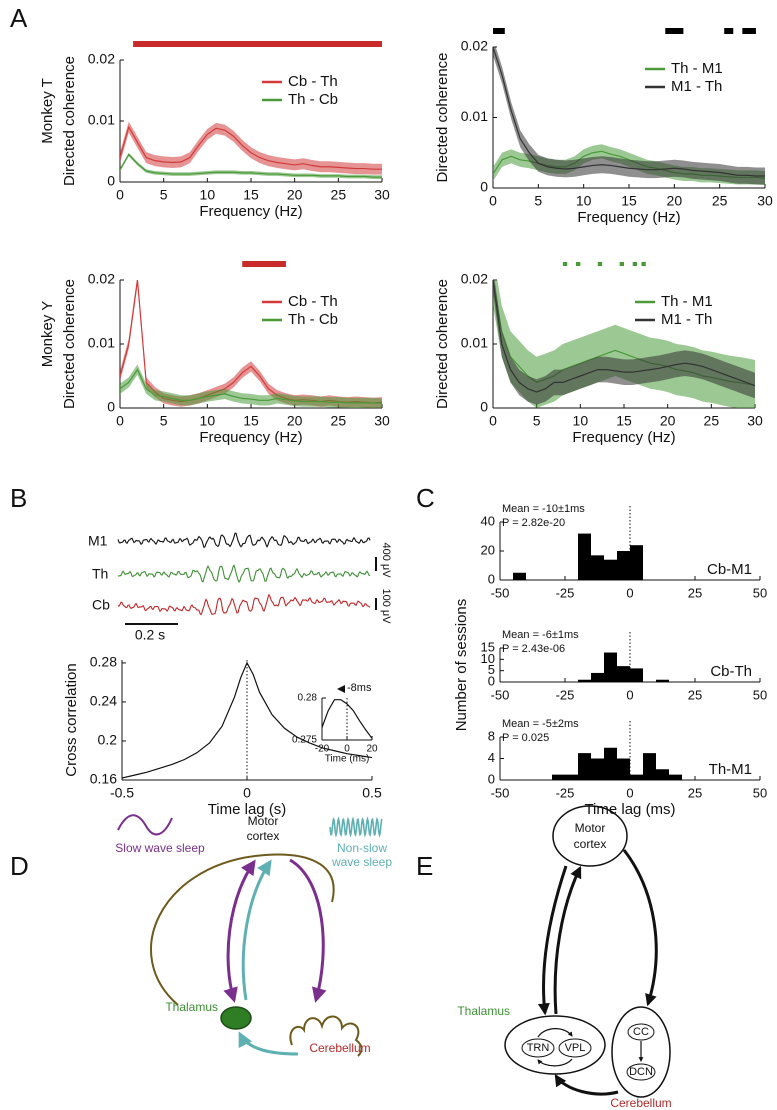  What do you see at coordinates (488, 520) in the screenshot?
I see `y-tick-label: 40` at bounding box center [488, 520].